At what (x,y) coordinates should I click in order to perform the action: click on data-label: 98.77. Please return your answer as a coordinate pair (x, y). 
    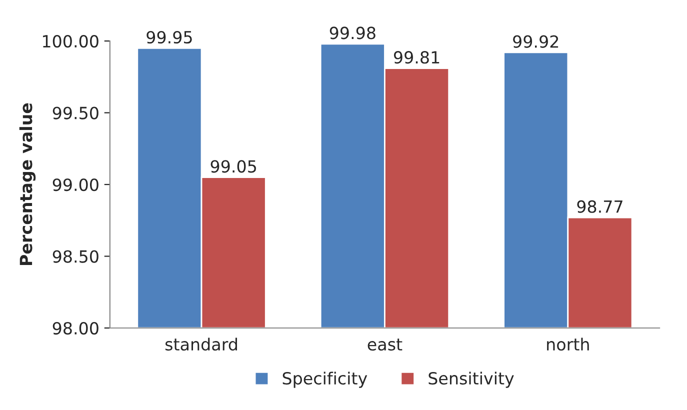
    Looking at the image, I should click on (599, 206).